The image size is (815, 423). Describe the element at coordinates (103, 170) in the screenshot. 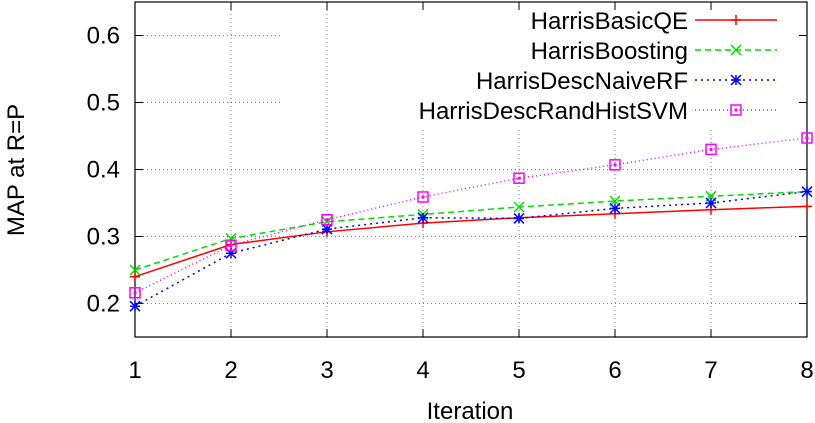

I see `y-tick-label: 0.4` at that location.